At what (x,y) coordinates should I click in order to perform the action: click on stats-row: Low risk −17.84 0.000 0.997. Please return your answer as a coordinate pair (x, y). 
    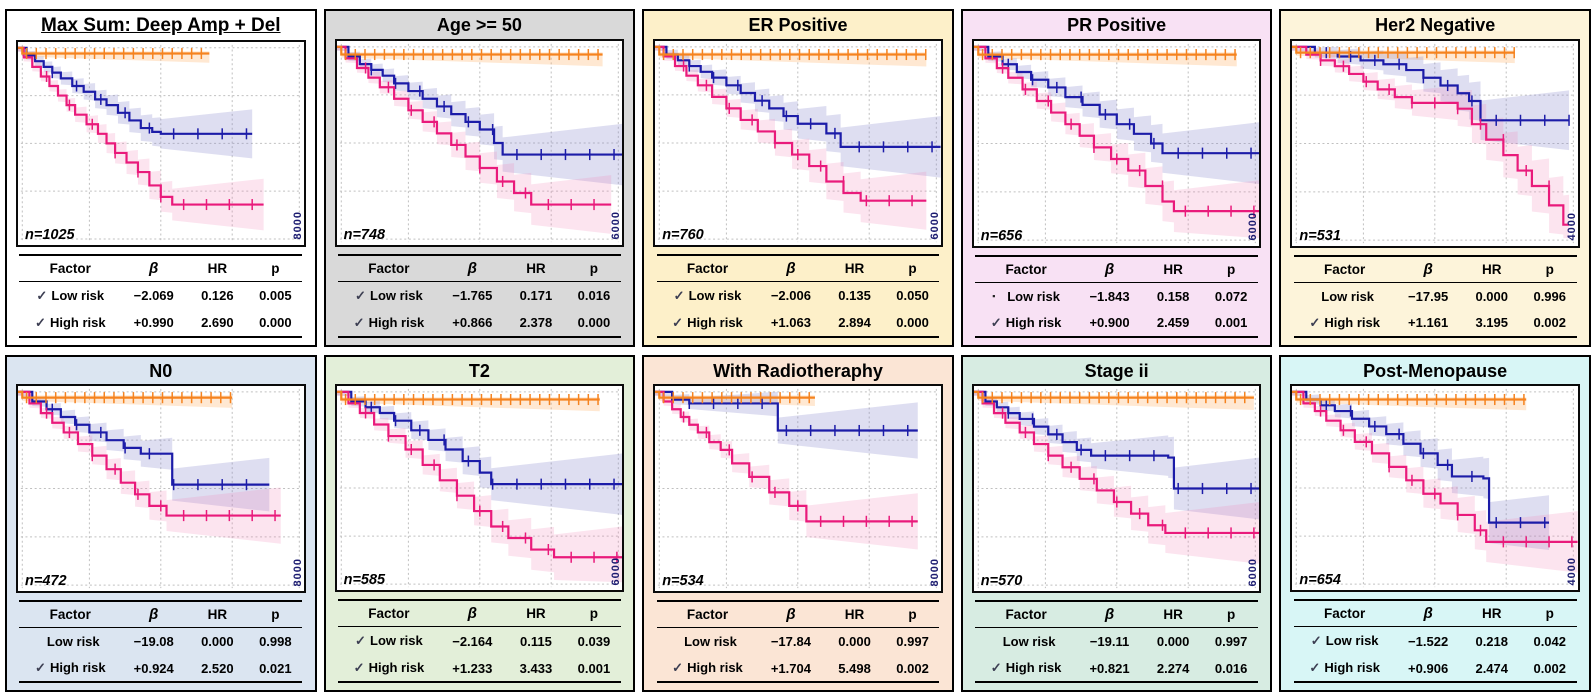
    Looking at the image, I should click on (798, 641).